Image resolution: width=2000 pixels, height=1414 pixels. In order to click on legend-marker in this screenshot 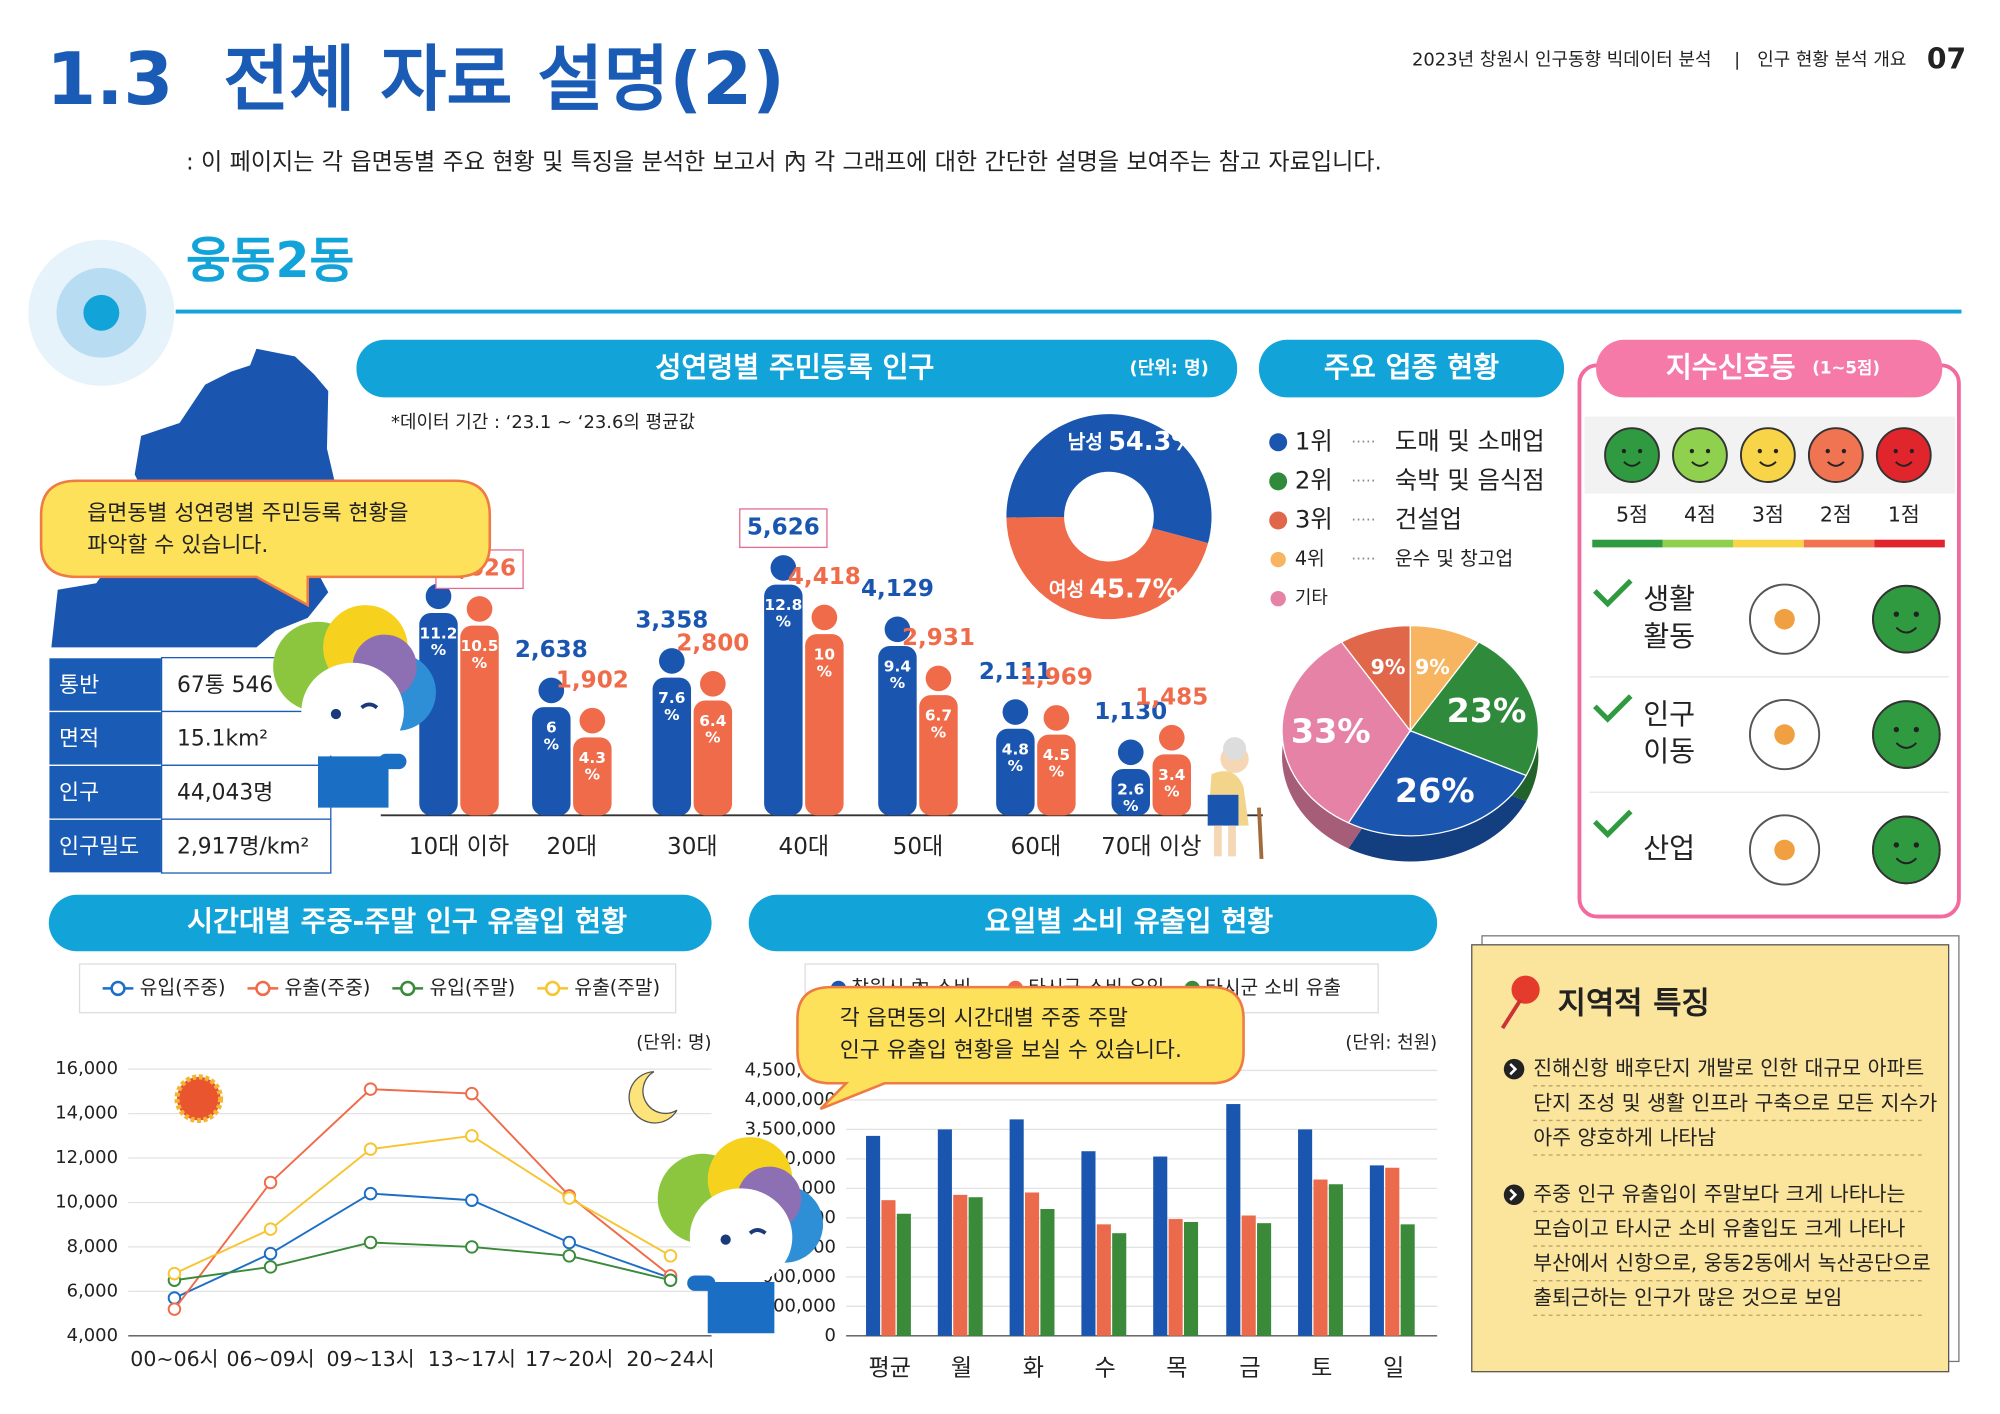, I will do `click(118, 988)`.